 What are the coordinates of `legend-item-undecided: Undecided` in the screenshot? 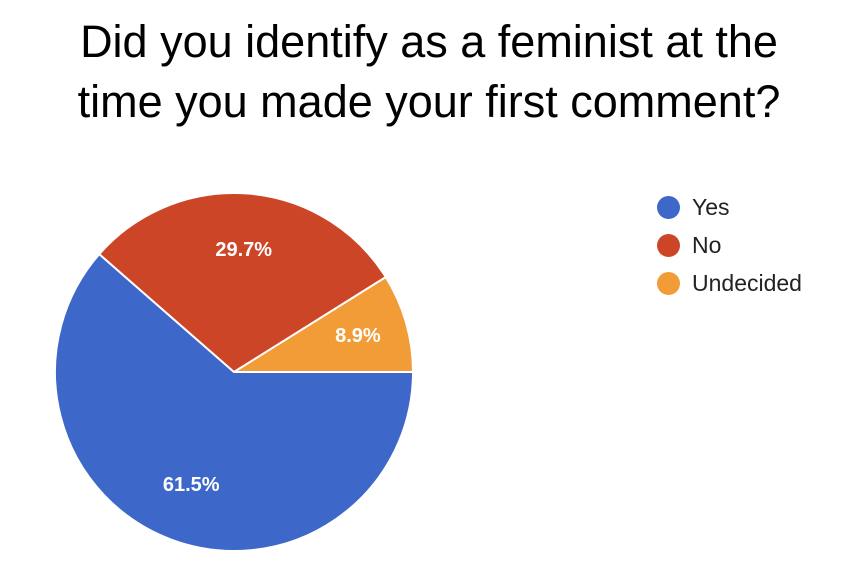 It's located at (729, 283).